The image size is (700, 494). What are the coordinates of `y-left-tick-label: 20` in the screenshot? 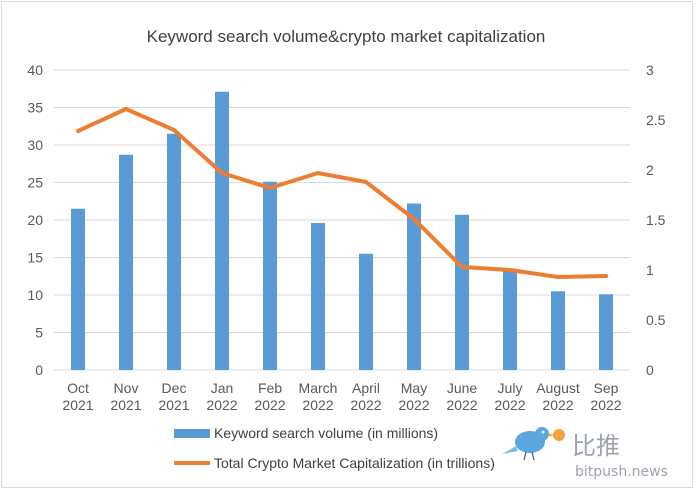 It's located at (35, 220).